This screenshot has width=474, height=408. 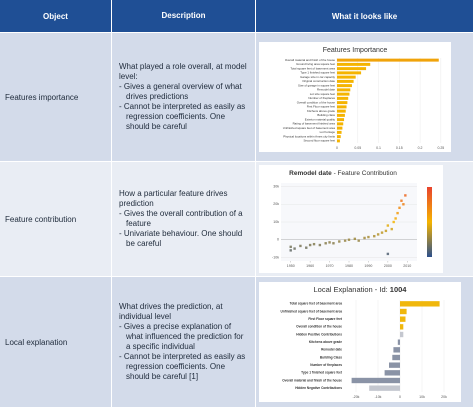 What do you see at coordinates (343, 173) in the screenshot?
I see `figure-title: Remodel date - Feature Contribution` at bounding box center [343, 173].